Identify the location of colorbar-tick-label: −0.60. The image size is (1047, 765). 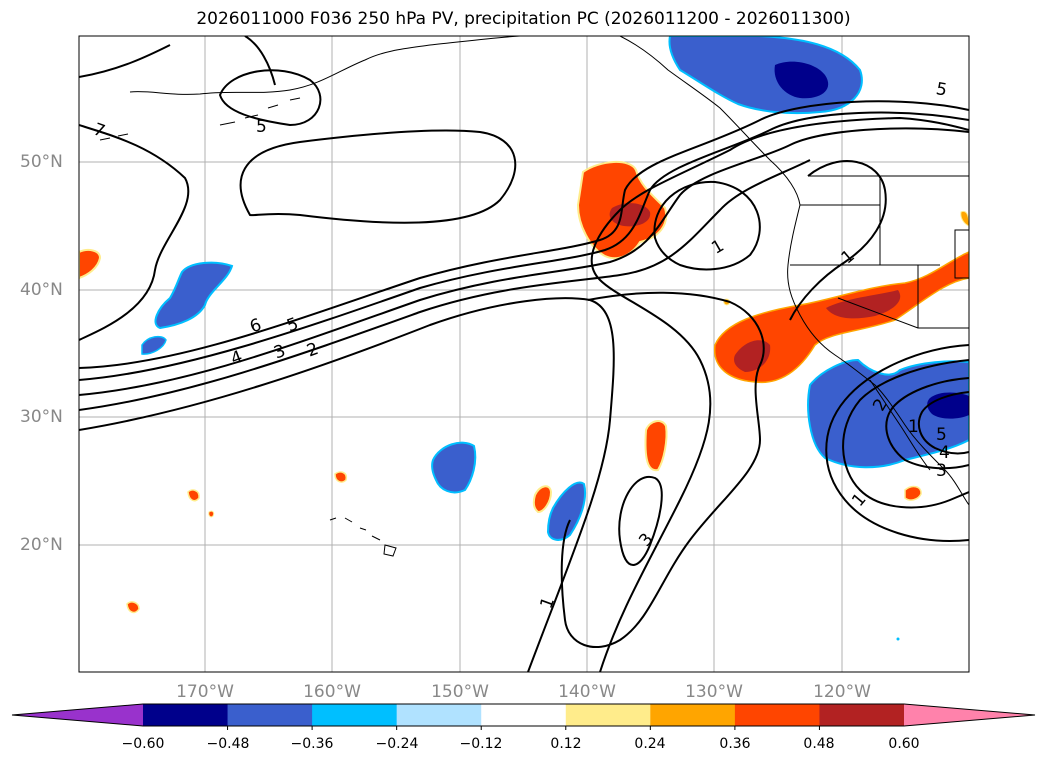
(143, 744).